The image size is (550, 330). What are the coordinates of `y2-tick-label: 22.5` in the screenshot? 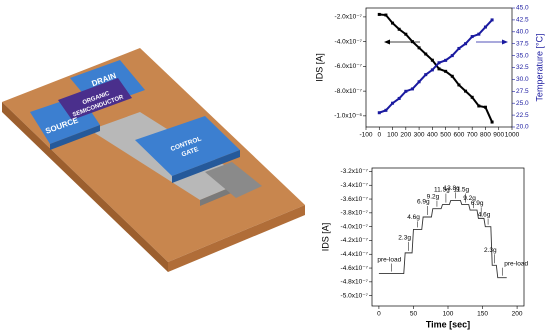 It's located at (522, 115).